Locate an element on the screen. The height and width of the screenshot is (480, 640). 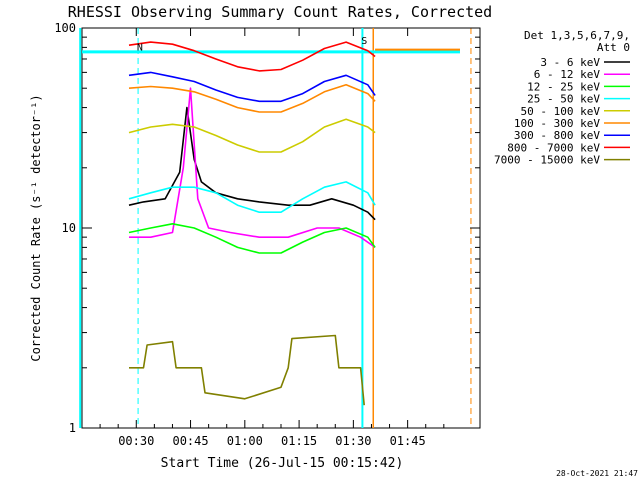
legend-label-5: 100 - 300 keV is located at coordinates (557, 123).